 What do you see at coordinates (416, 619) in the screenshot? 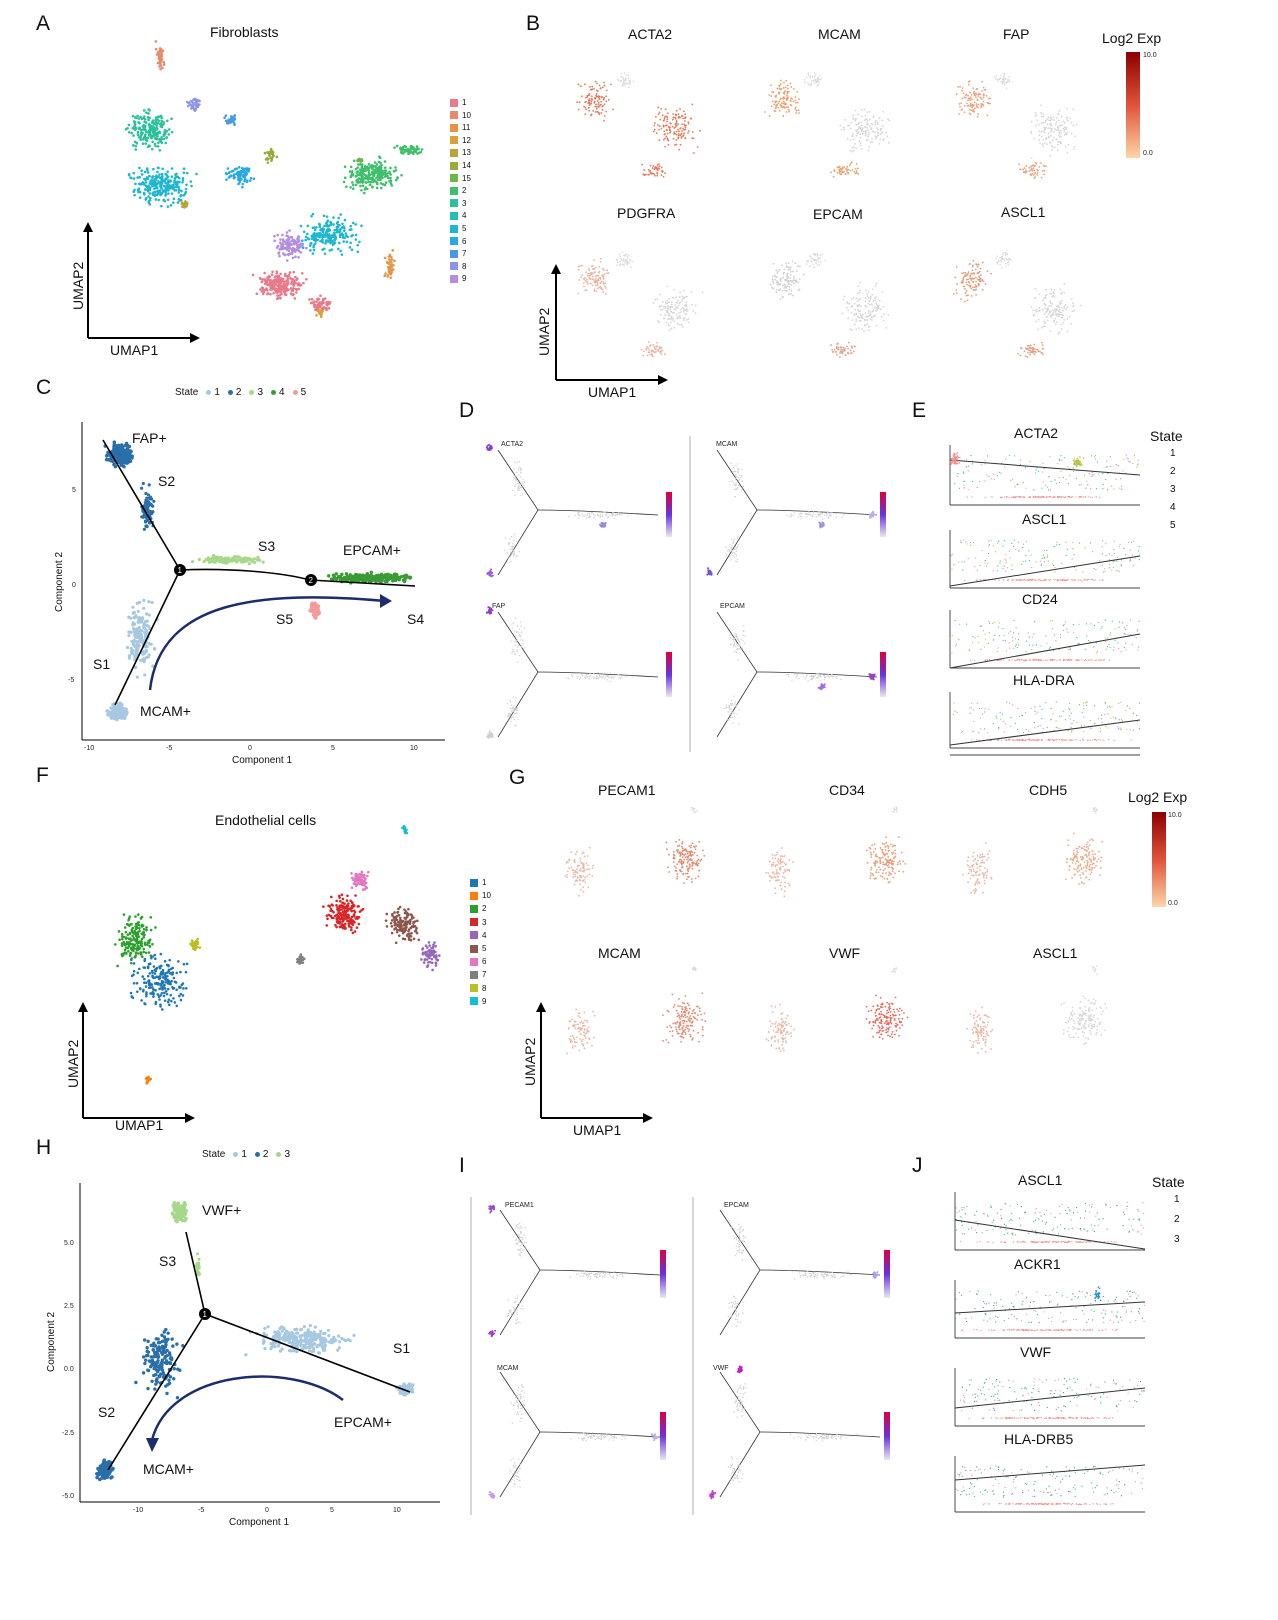
I see `panel-c-s4-label: S4` at bounding box center [416, 619].